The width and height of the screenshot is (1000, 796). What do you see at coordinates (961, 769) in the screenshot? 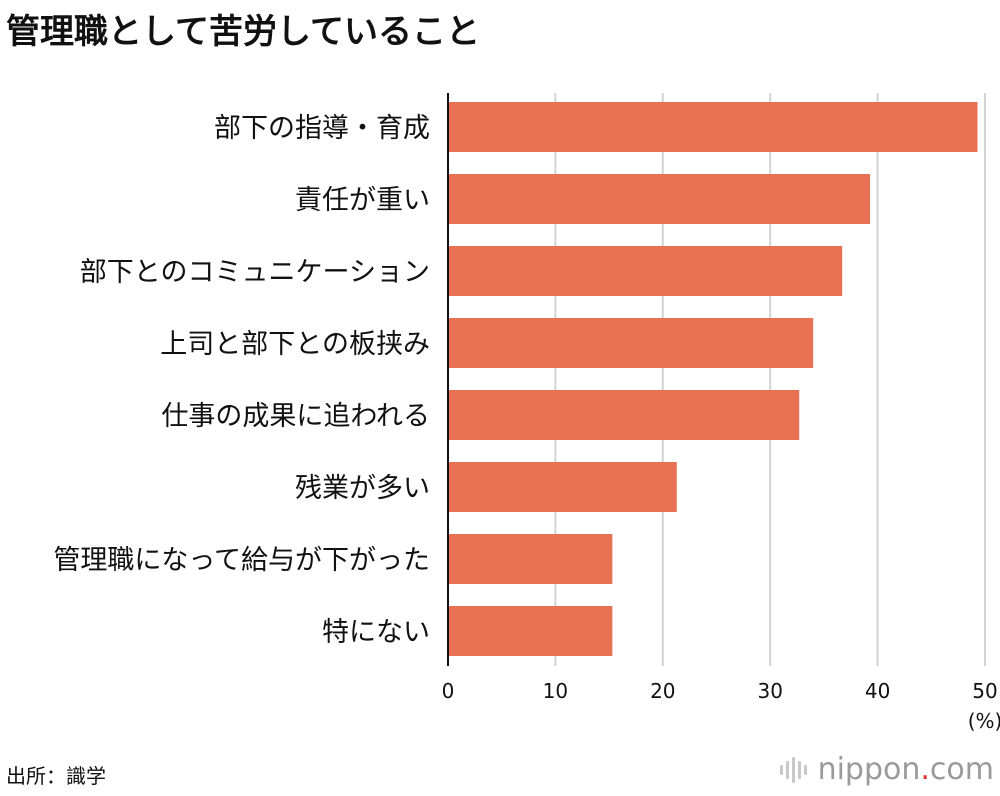
I see `brand-tld: com` at bounding box center [961, 769].